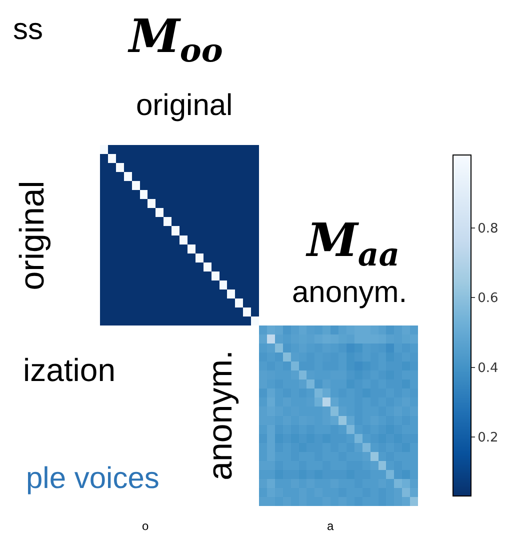 This screenshot has height=535, width=522. Describe the element at coordinates (488, 229) in the screenshot. I see `color-bar-label: 0.8` at that location.